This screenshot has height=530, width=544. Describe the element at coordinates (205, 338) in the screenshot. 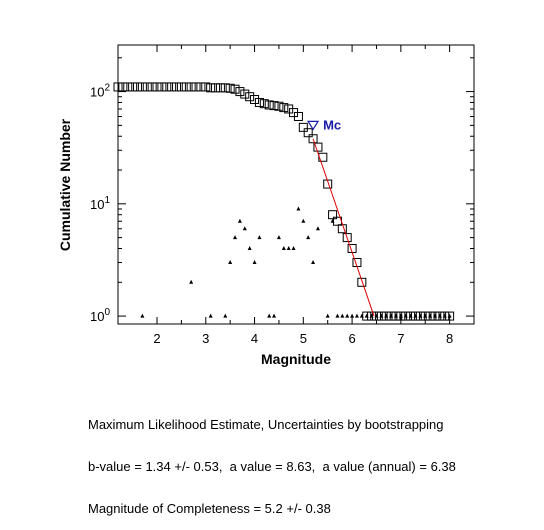

I see `x-tick-label: 3` at that location.